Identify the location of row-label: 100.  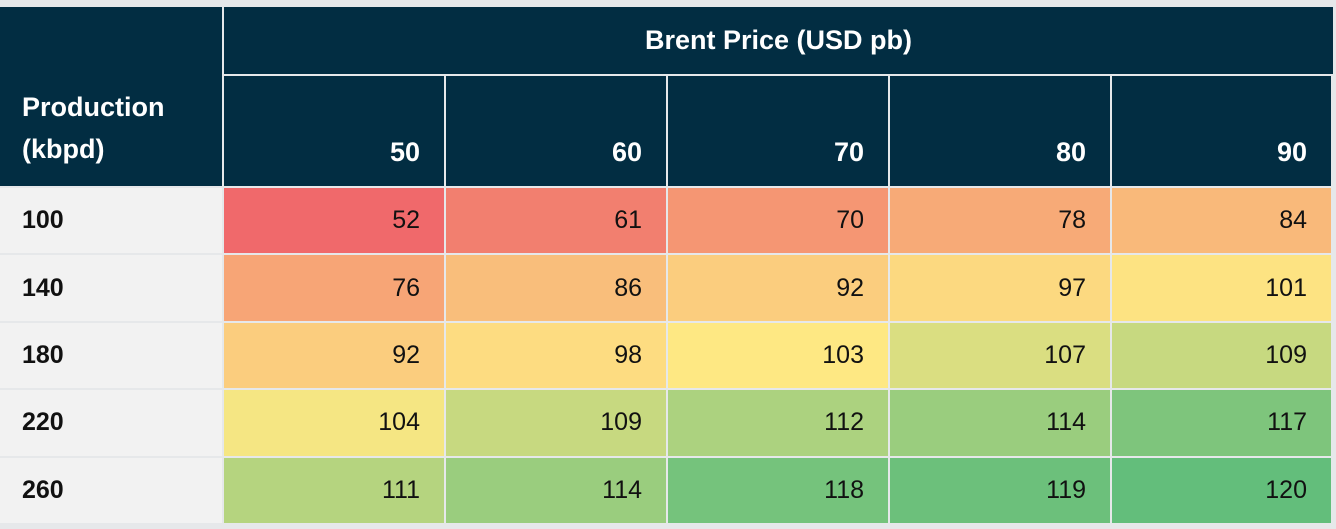
(111, 221).